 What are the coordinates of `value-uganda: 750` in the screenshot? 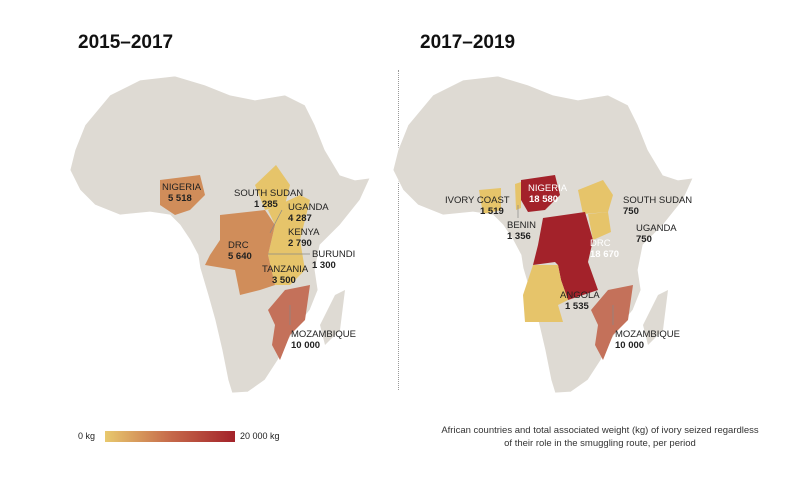 It's located at (644, 239).